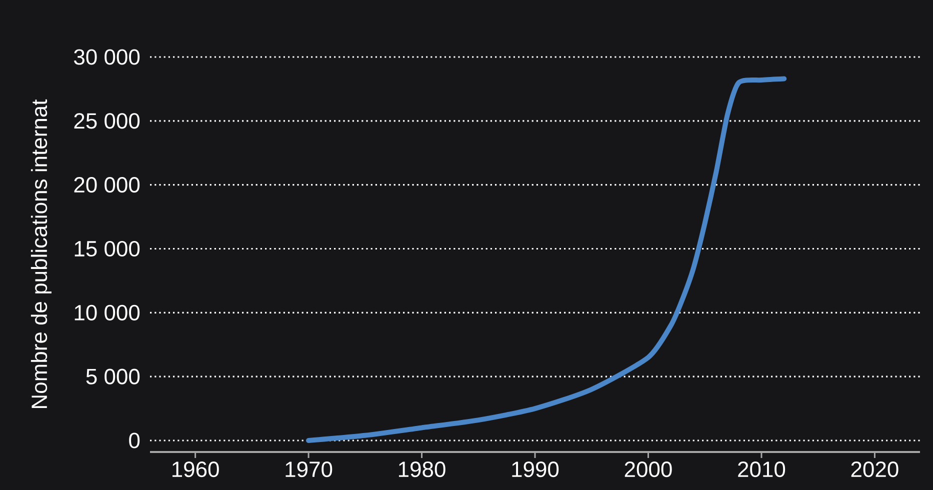  Describe the element at coordinates (107, 121) in the screenshot. I see `y-tick-label: 25 000` at that location.